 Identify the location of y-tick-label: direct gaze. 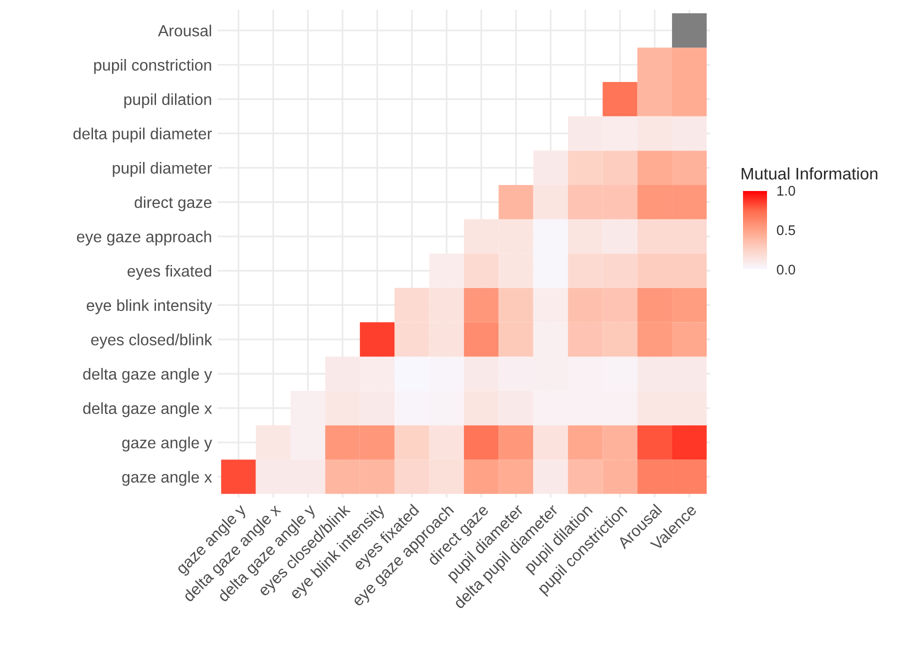
(173, 204).